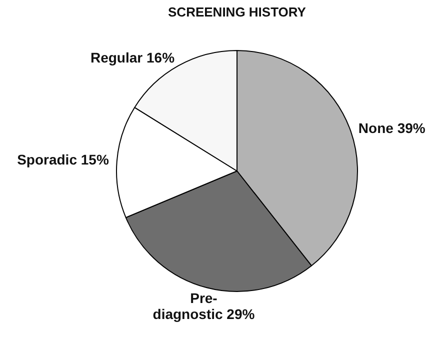 This screenshot has width=440, height=337. Describe the element at coordinates (204, 306) in the screenshot. I see `slice-label: Pre-diagnostic 29%` at that location.